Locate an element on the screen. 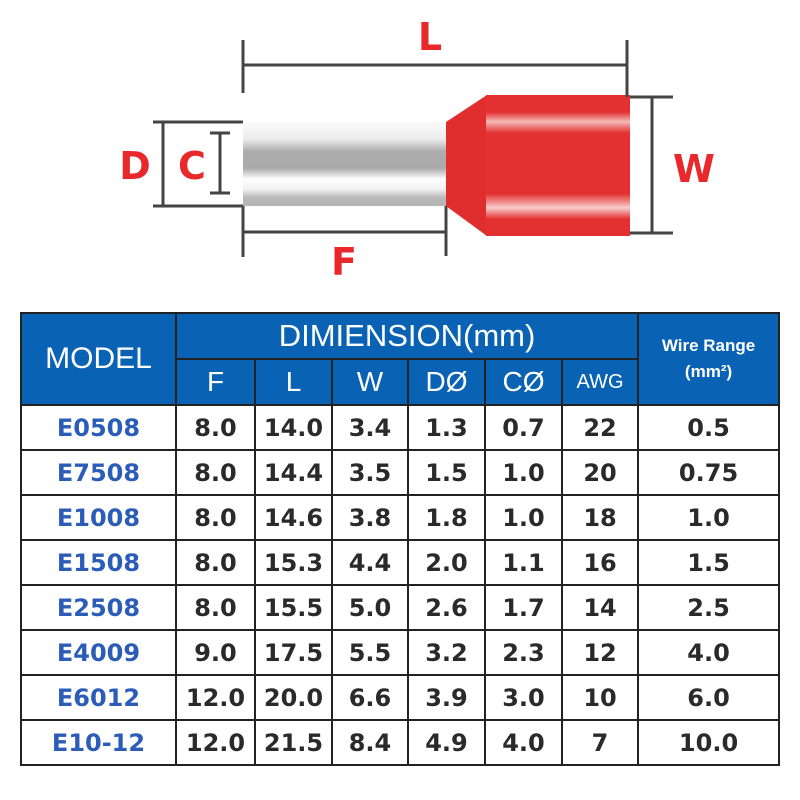 The height and width of the screenshot is (800, 800). value-cell: 17.5 is located at coordinates (293, 652).